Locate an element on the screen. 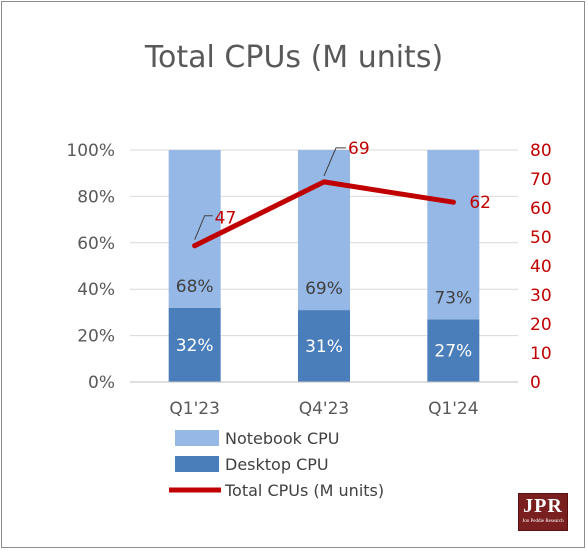 This screenshot has width=588, height=551. chart-title: Total CPUs (M units) is located at coordinates (294, 57).